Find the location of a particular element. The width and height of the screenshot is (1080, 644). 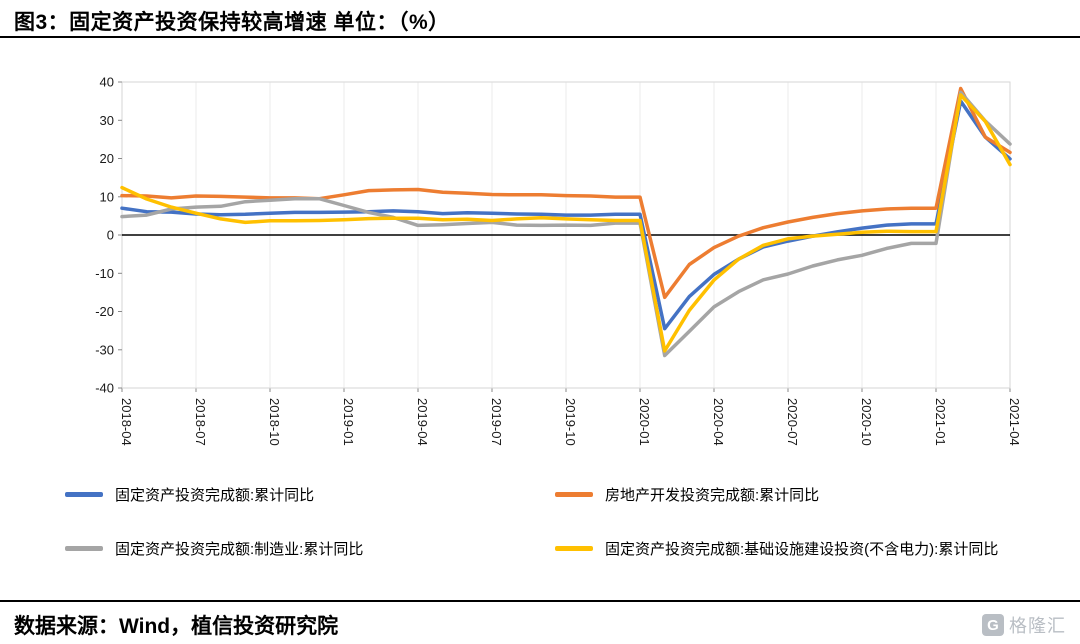

x-axis-label: 2021-04 is located at coordinates (1014, 422).